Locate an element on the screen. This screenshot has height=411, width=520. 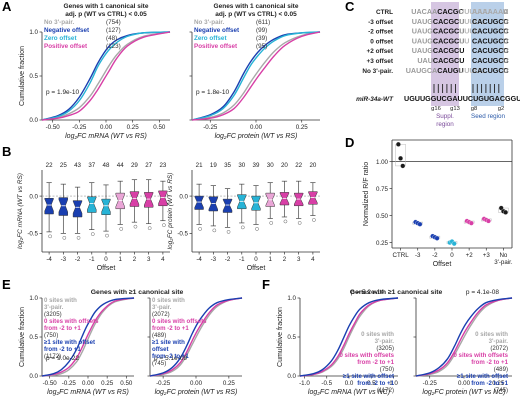
p-value-f-right: p = 4.1e-08 is located at coordinates (482, 292).